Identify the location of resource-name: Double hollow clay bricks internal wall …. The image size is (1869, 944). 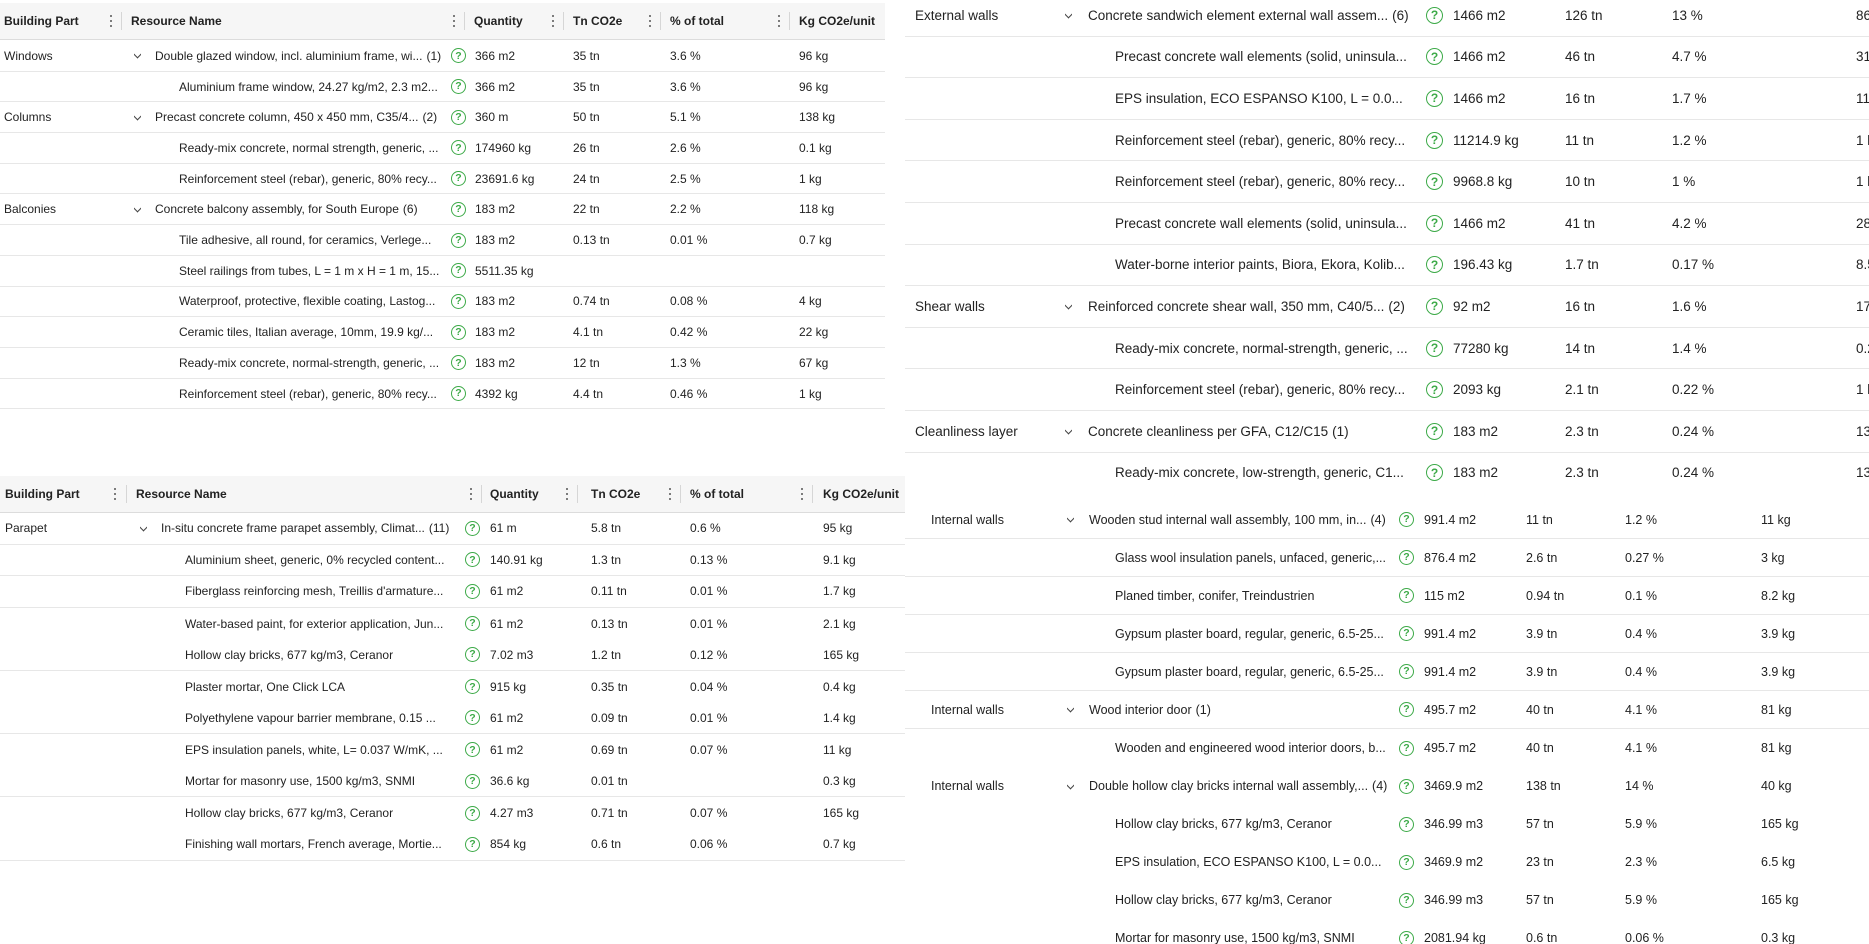
(1229, 786).